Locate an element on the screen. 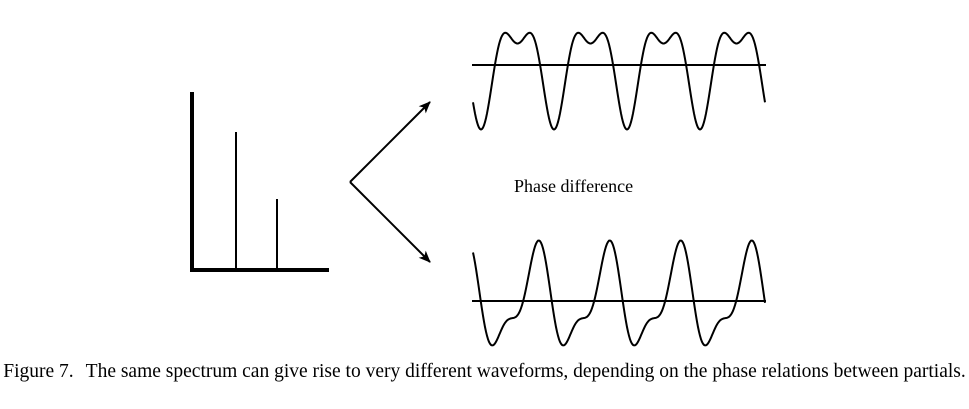  waveform-bottom is located at coordinates (619, 293).